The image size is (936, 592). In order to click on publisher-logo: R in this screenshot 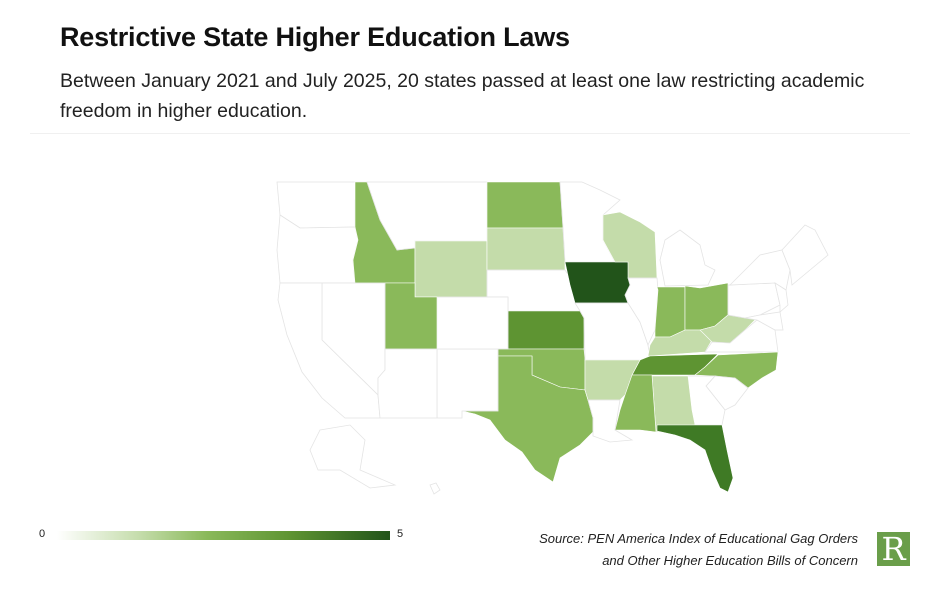, I will do `click(893, 549)`.